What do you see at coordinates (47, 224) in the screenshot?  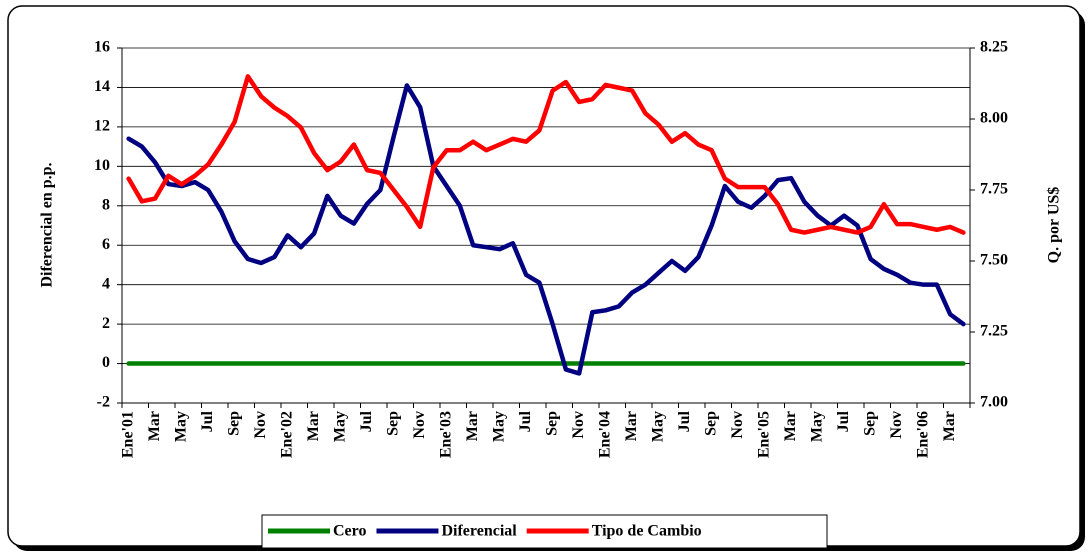 I see `y-axis-label: Diferencial en p.p.` at bounding box center [47, 224].